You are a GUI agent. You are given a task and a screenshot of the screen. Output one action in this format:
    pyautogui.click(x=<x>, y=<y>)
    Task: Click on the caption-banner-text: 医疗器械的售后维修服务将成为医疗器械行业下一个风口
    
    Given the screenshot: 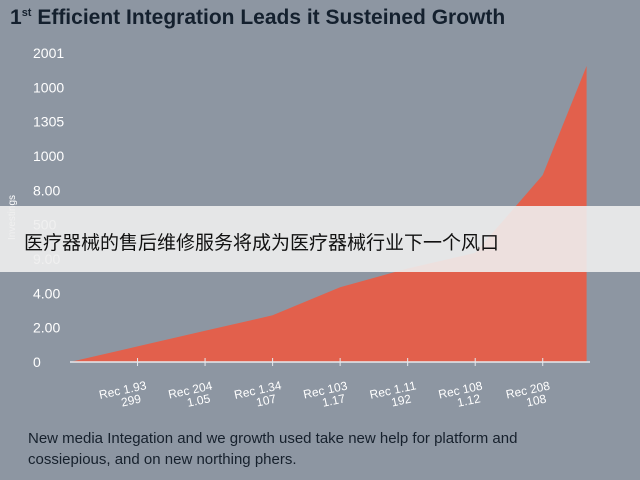 What is the action you would take?
    pyautogui.click(x=262, y=243)
    